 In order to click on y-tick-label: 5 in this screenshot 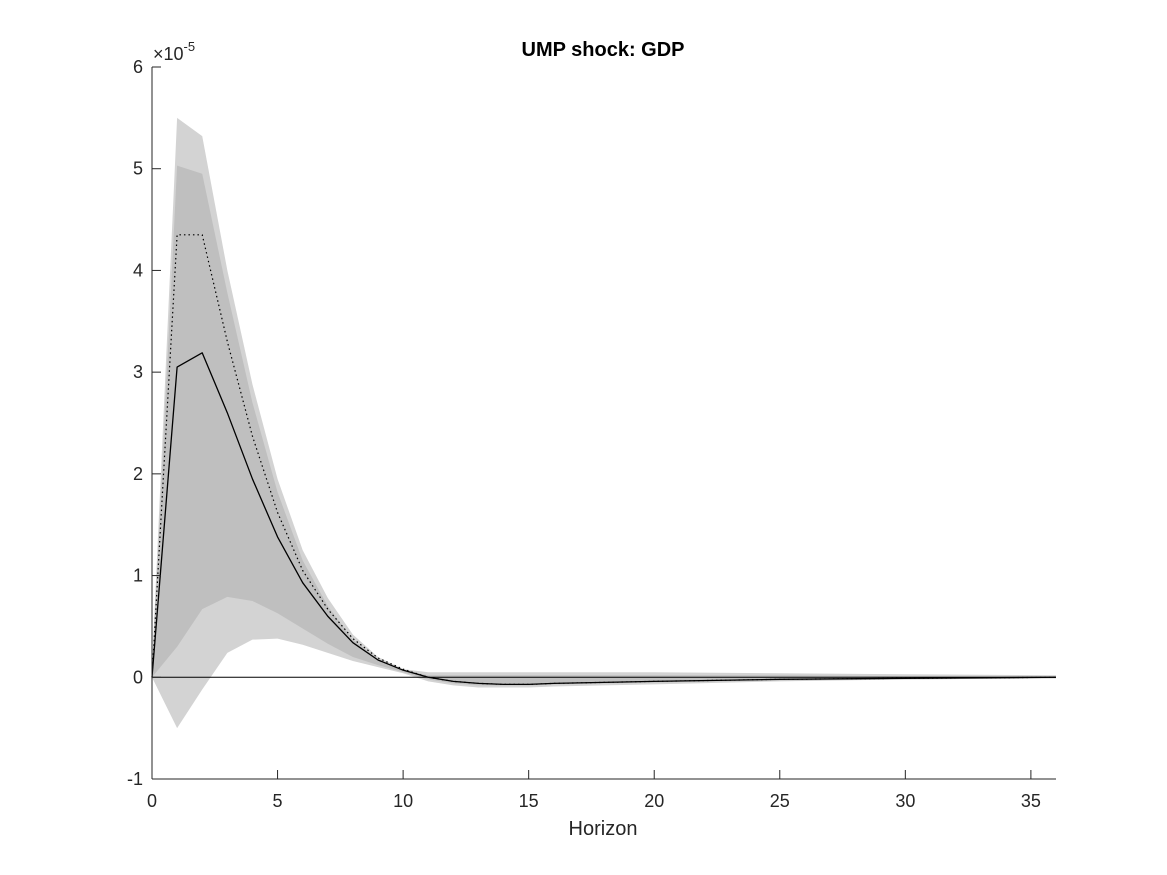, I will do `click(138, 169)`.